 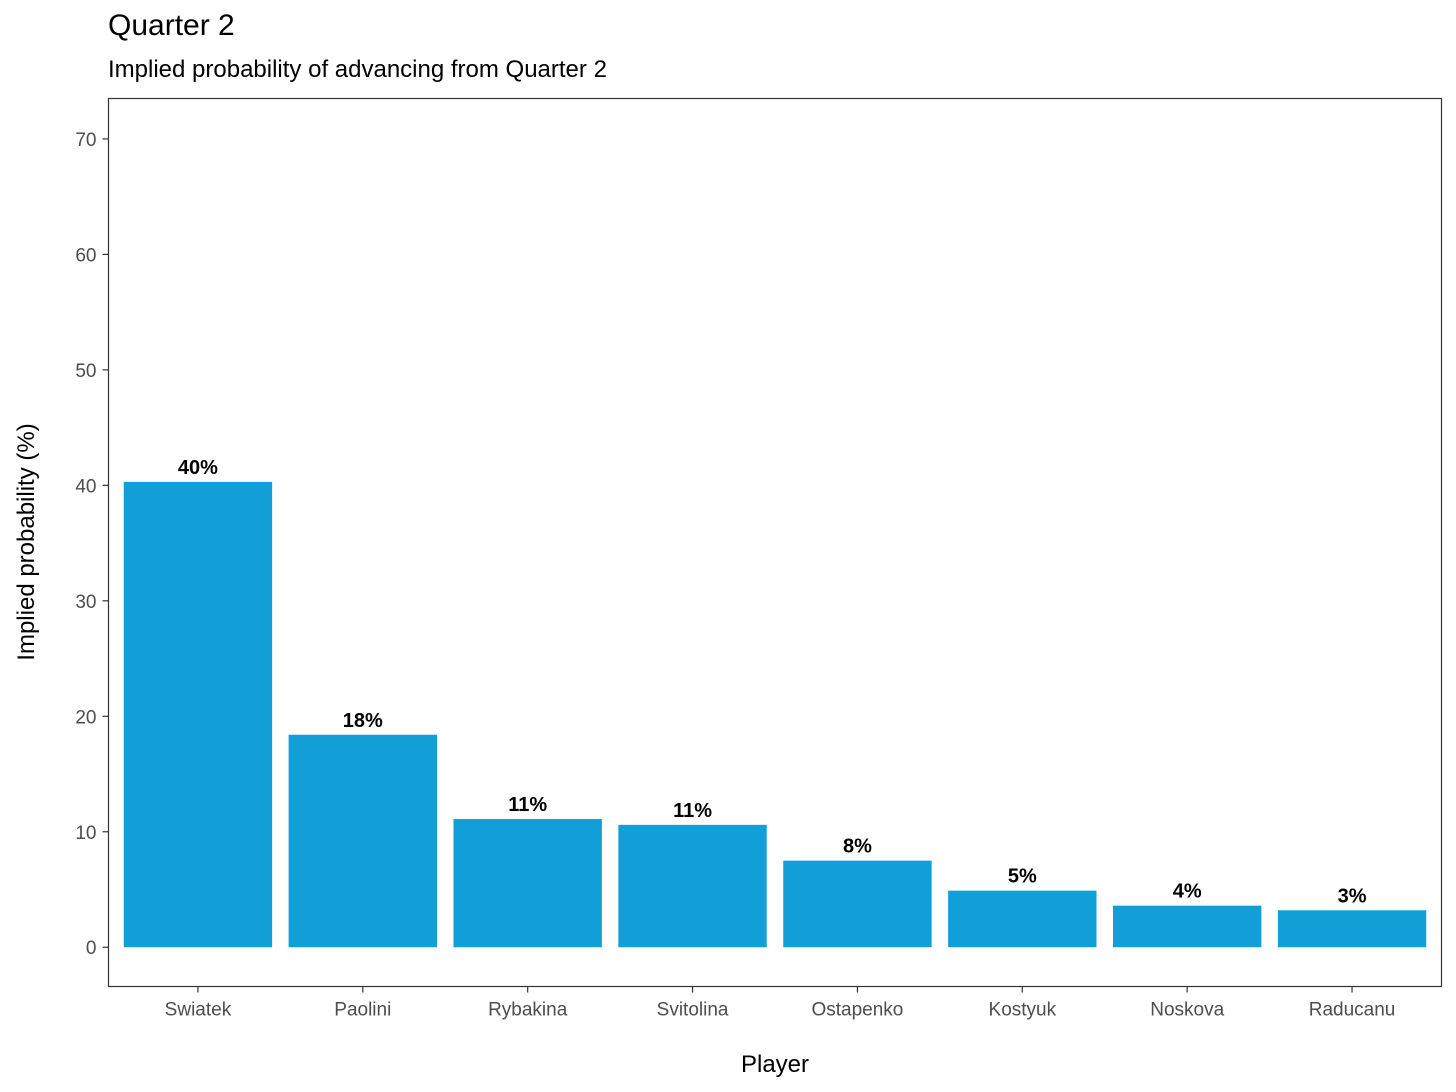 What do you see at coordinates (198, 714) in the screenshot?
I see `bar-swiatek` at bounding box center [198, 714].